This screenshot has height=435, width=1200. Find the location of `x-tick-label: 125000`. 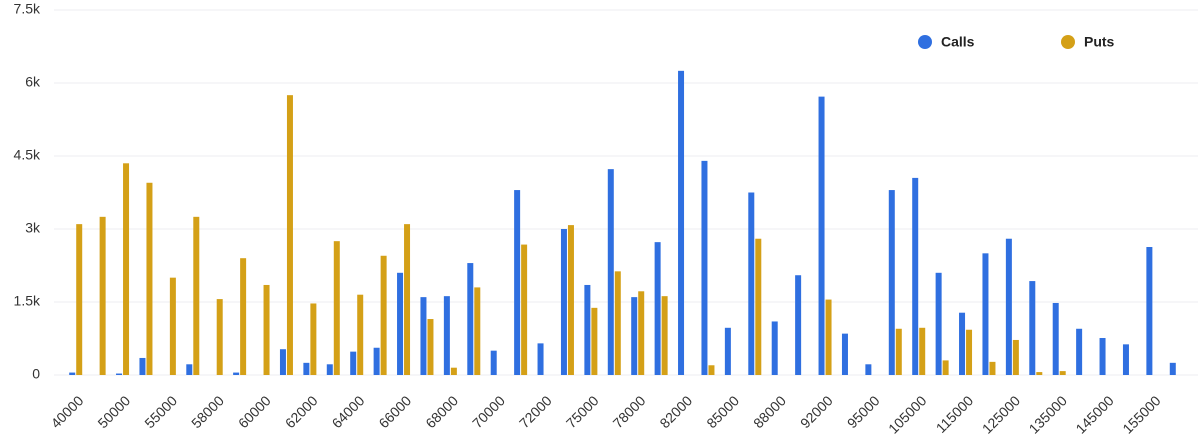

x-tick-label: 125000 is located at coordinates (1001, 413).